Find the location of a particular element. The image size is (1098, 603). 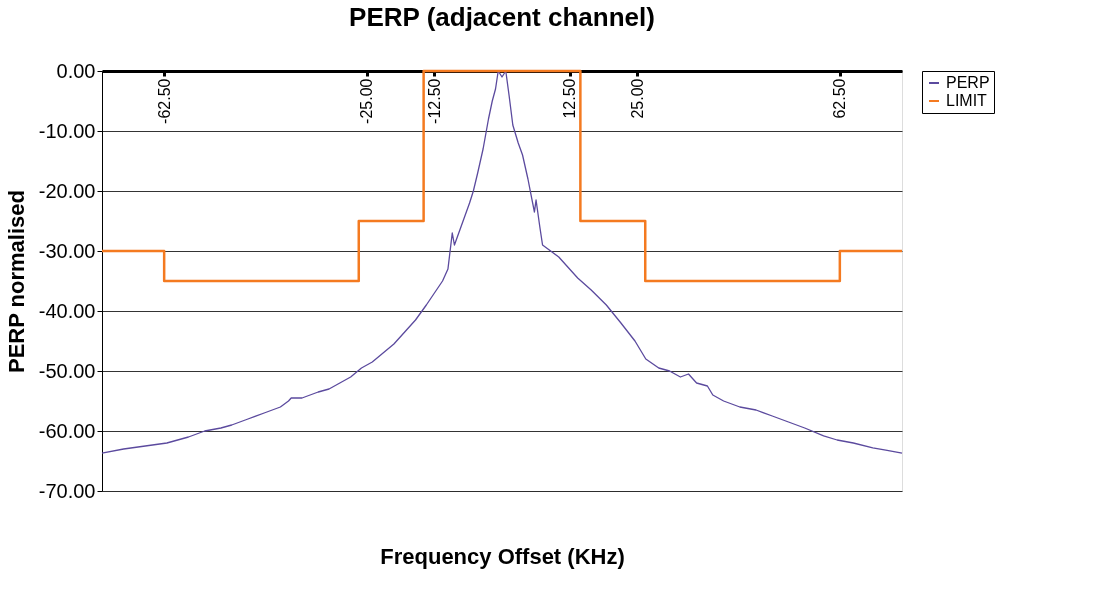

y-tick-label: -40.00 is located at coordinates (67, 310).